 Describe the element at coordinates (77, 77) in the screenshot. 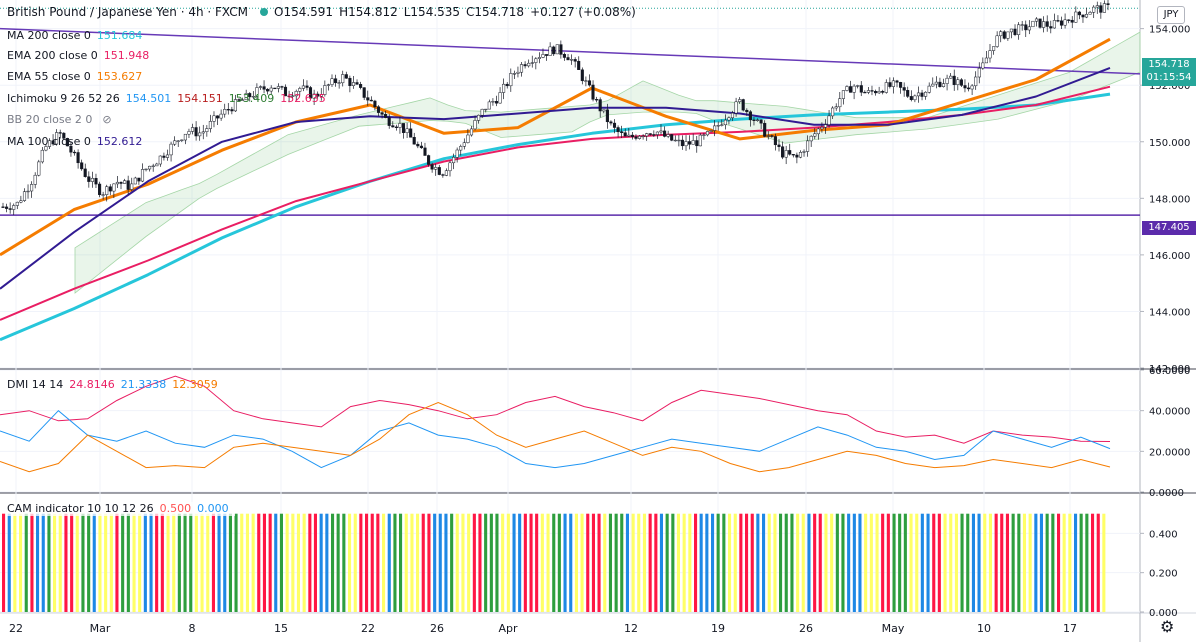

I see `legend-ema55: EMA 55 close 0 153.627` at that location.